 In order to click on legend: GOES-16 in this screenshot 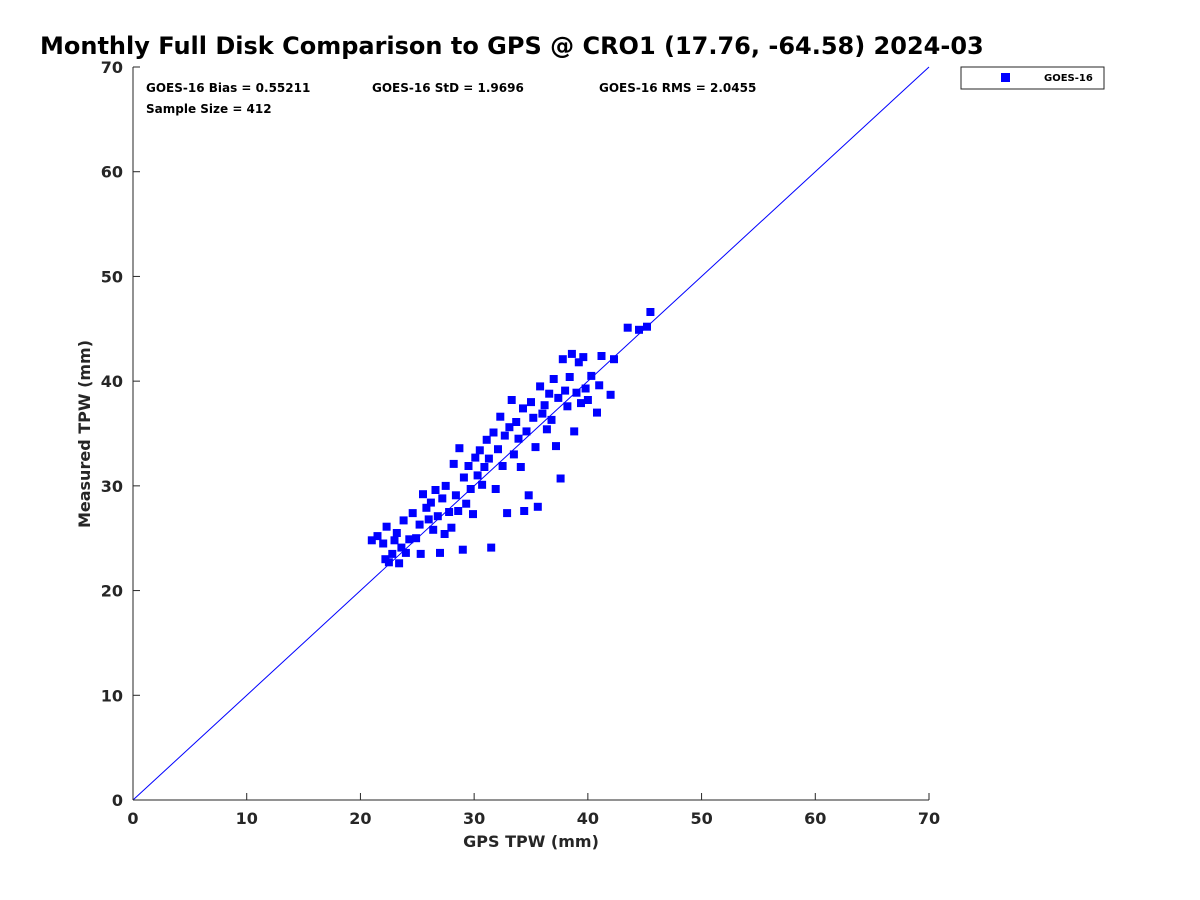, I will do `click(1032, 78)`.